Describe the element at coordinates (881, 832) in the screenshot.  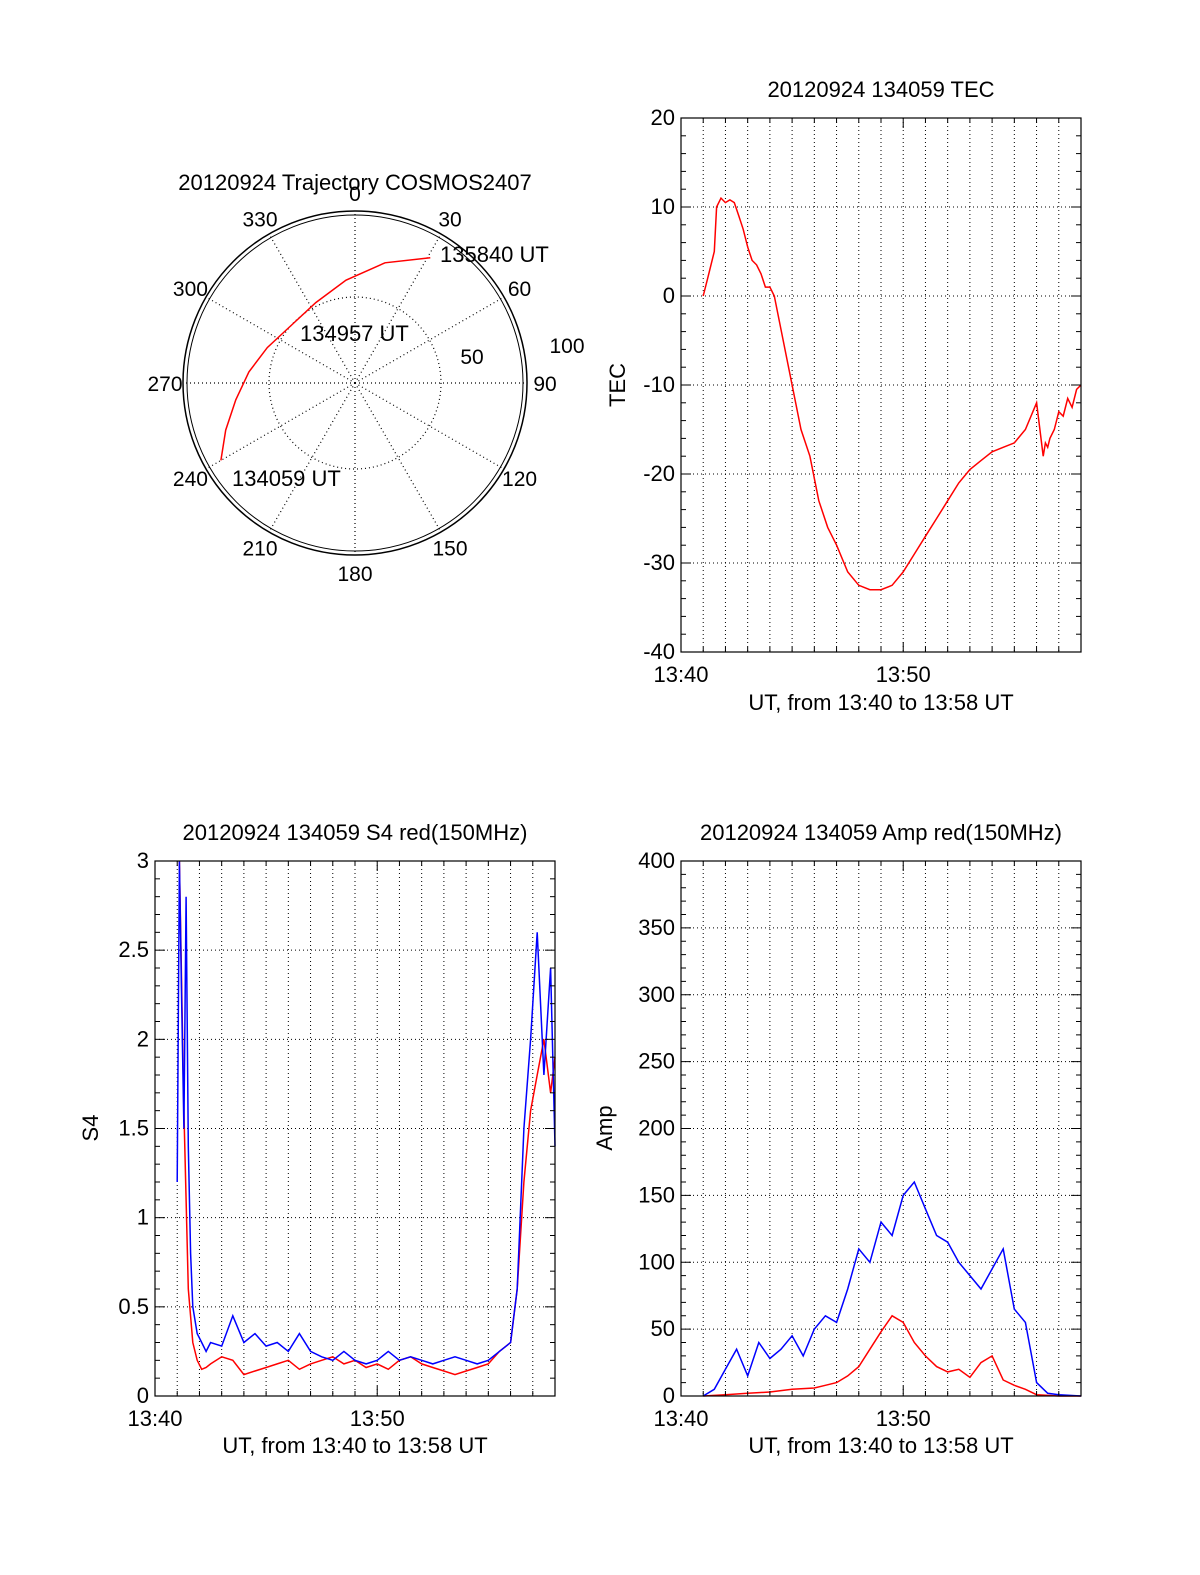
I see `amp-title: 20120924 134059 Amp red(150MHz)` at that location.